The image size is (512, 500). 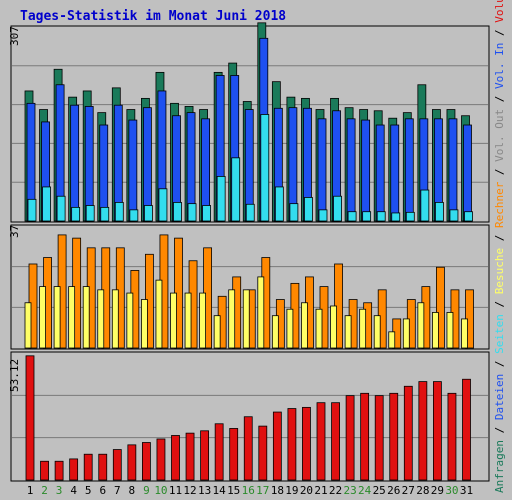 What do you see at coordinates (499, 466) in the screenshot?
I see `legend-entry: Anfragen` at bounding box center [499, 466].